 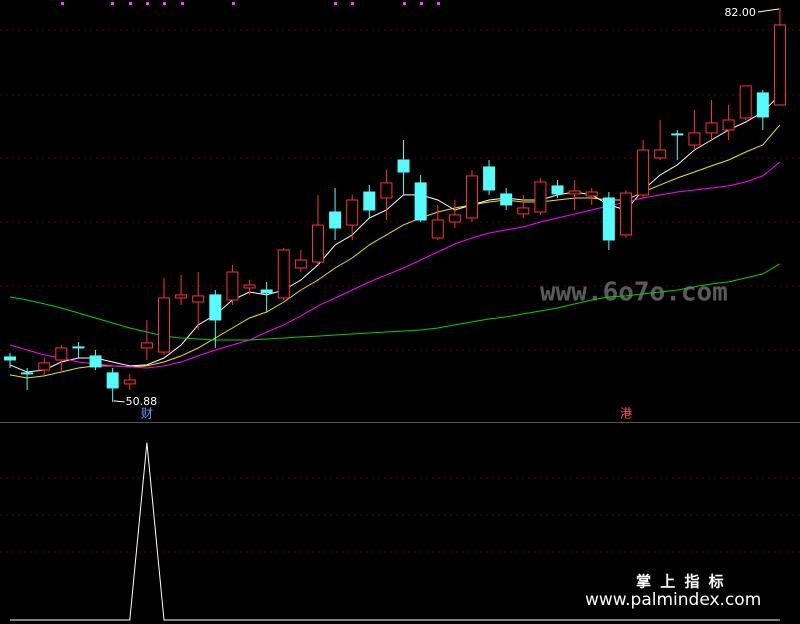 I want to click on moving-average, so click(x=395, y=302).